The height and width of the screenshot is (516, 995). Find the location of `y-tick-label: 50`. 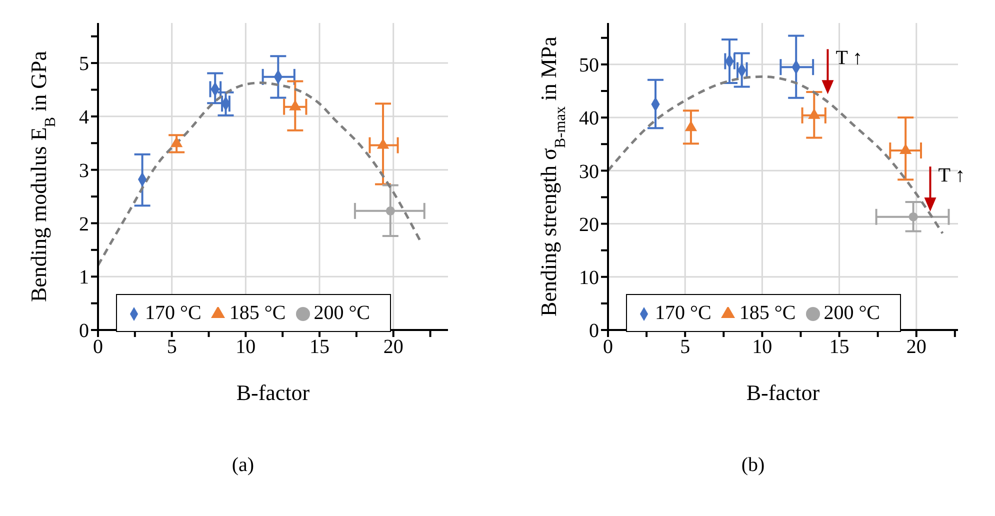

y-tick-label: 50 is located at coordinates (589, 65).